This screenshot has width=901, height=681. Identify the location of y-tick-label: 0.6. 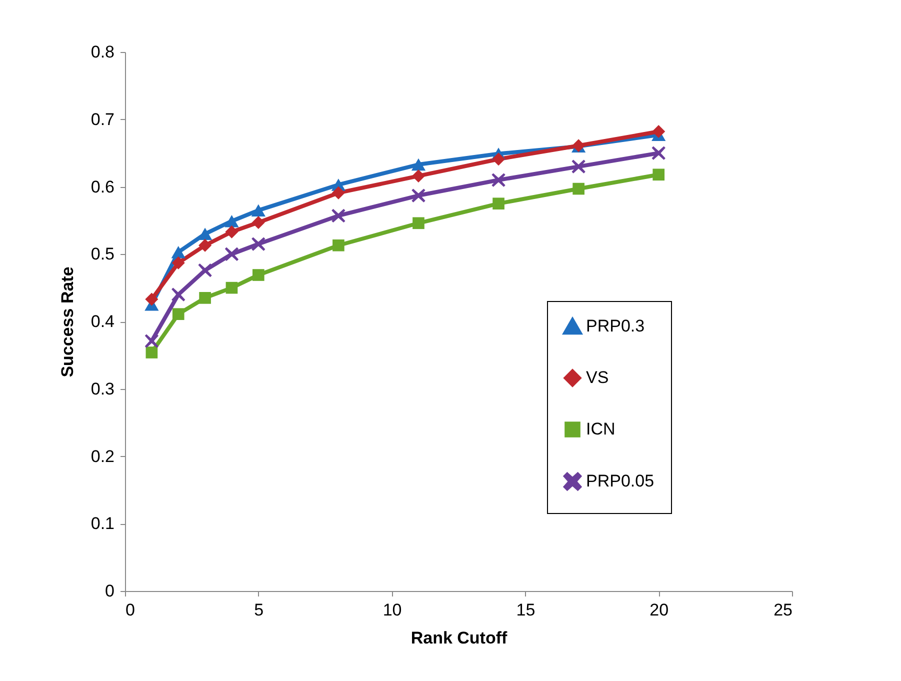
(102, 186).